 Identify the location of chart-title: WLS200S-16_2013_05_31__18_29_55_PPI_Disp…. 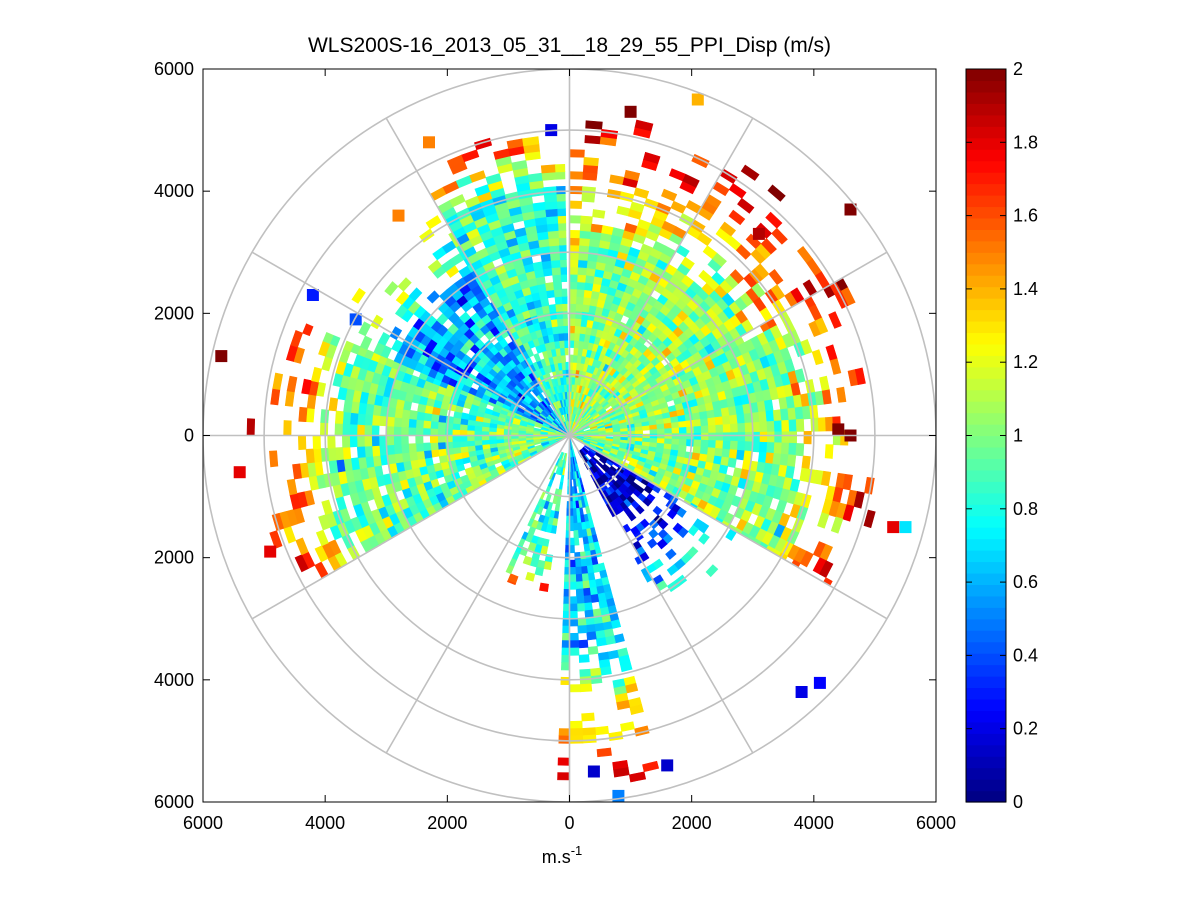
(569, 45).